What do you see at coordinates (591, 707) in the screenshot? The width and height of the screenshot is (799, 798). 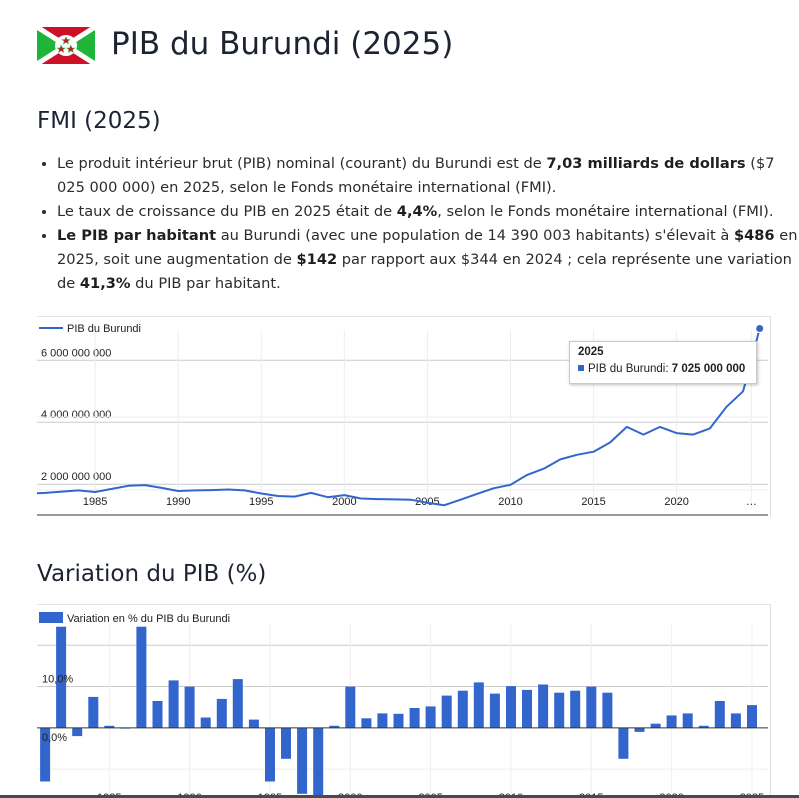 I see `bar-2015` at bounding box center [591, 707].